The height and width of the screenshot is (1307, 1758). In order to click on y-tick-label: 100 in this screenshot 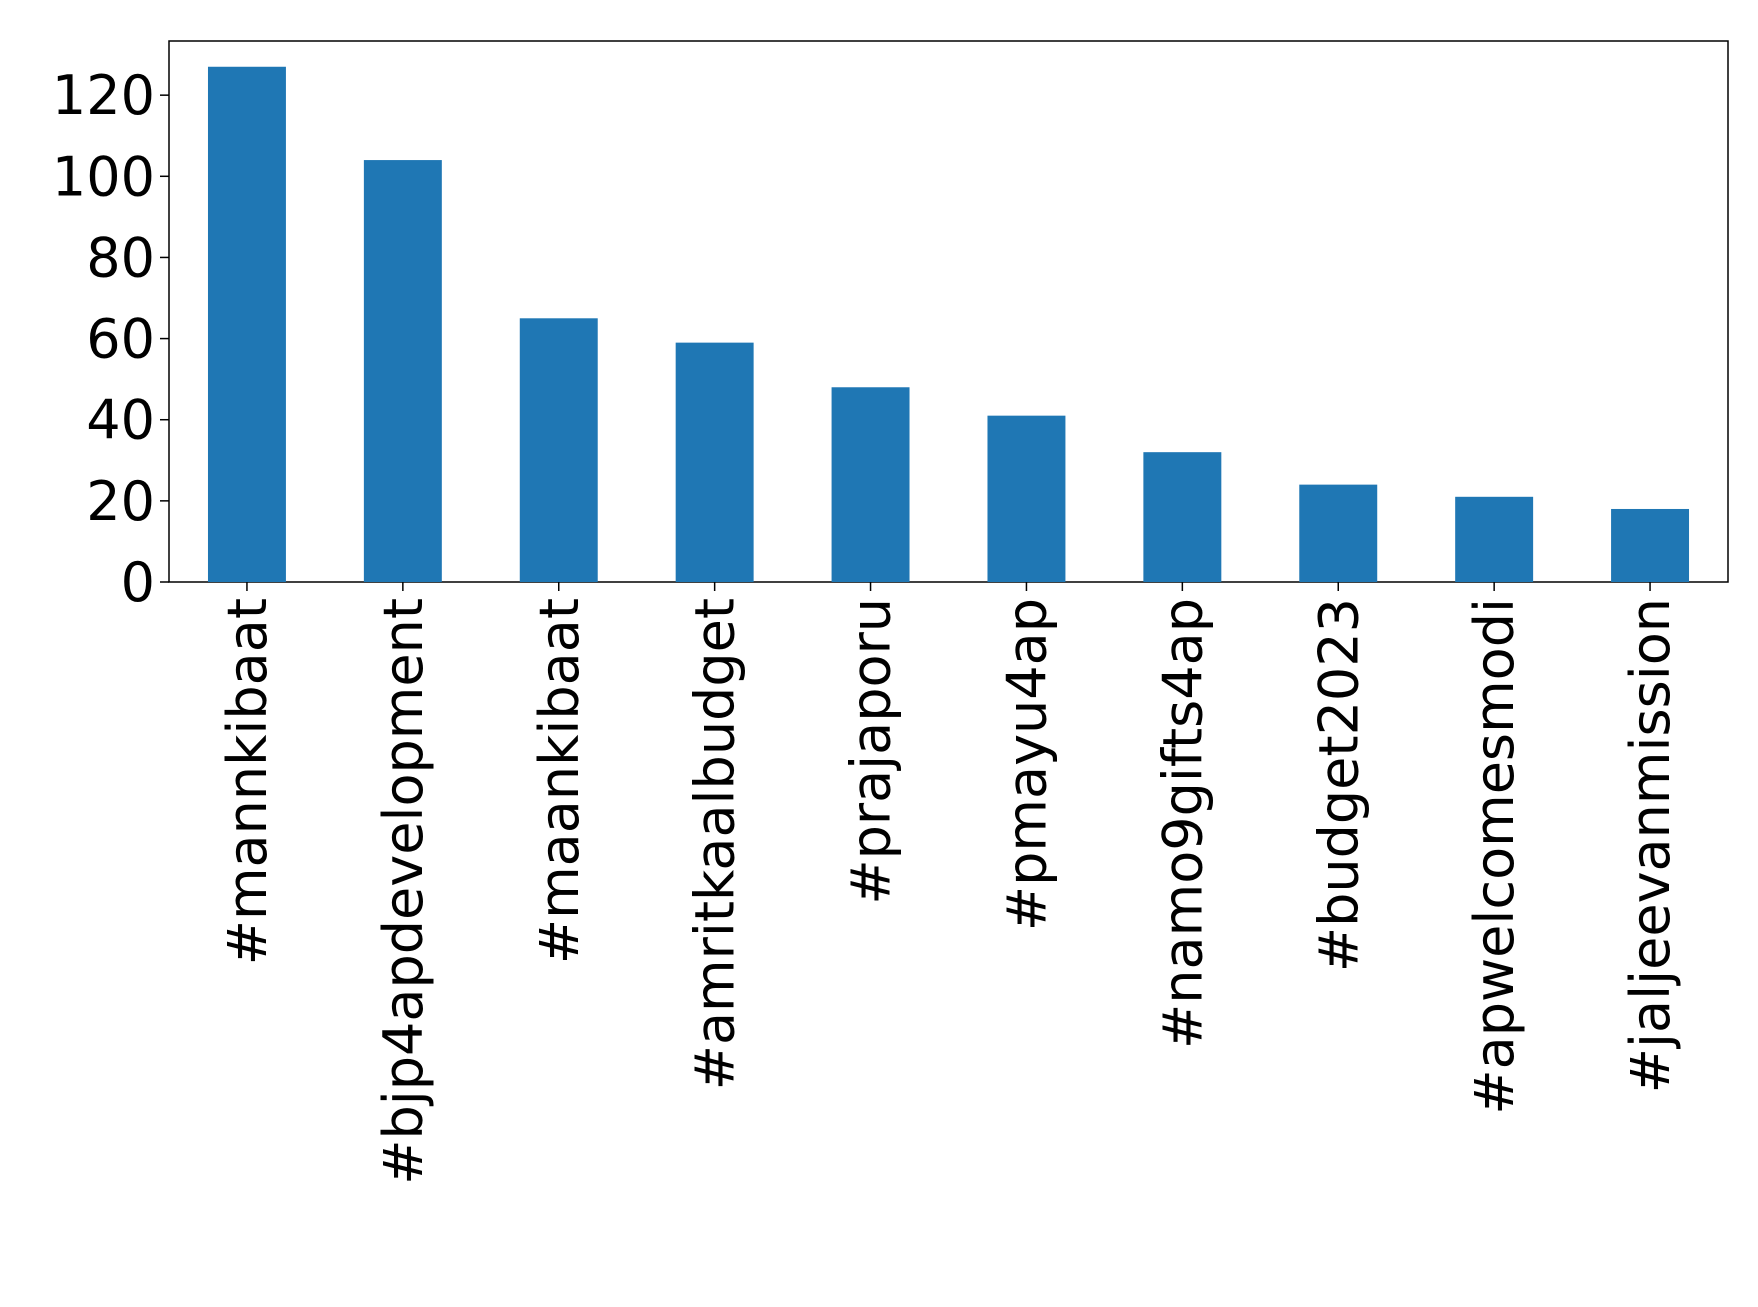, I will do `click(103, 176)`.